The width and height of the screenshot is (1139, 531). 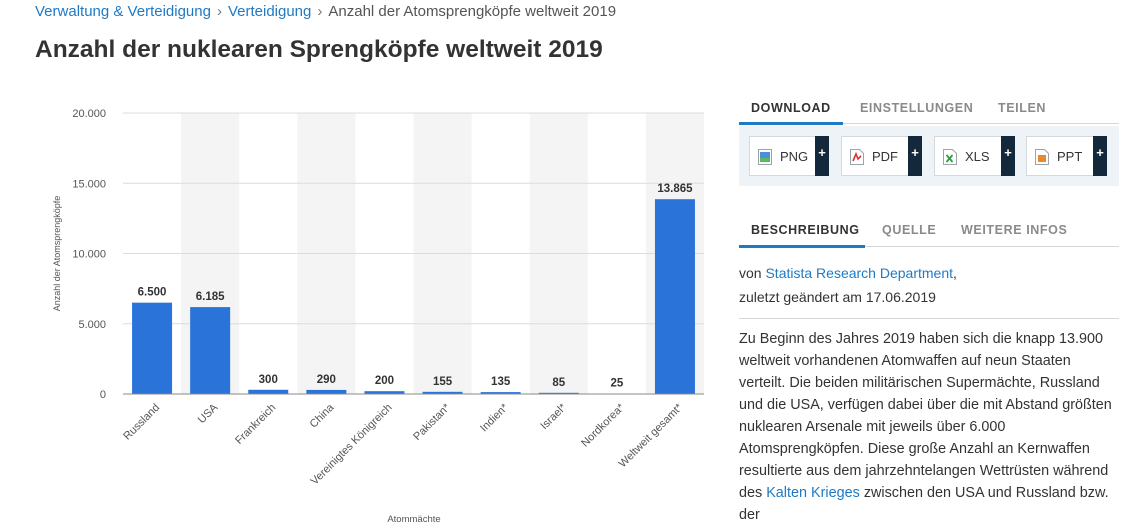 What do you see at coordinates (384, 381) in the screenshot?
I see `data-label: 200` at bounding box center [384, 381].